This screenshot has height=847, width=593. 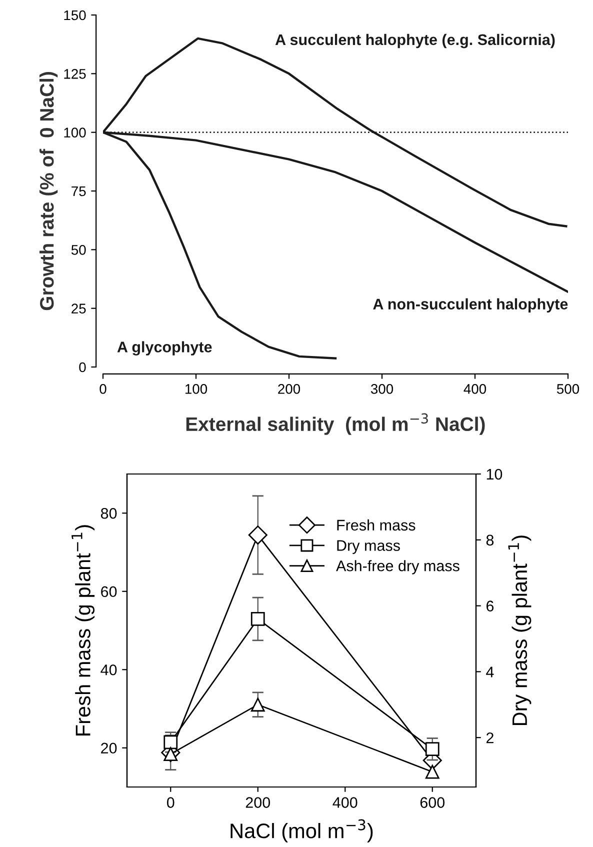 What do you see at coordinates (109, 748) in the screenshot?
I see `y-tick-label: 20` at bounding box center [109, 748].